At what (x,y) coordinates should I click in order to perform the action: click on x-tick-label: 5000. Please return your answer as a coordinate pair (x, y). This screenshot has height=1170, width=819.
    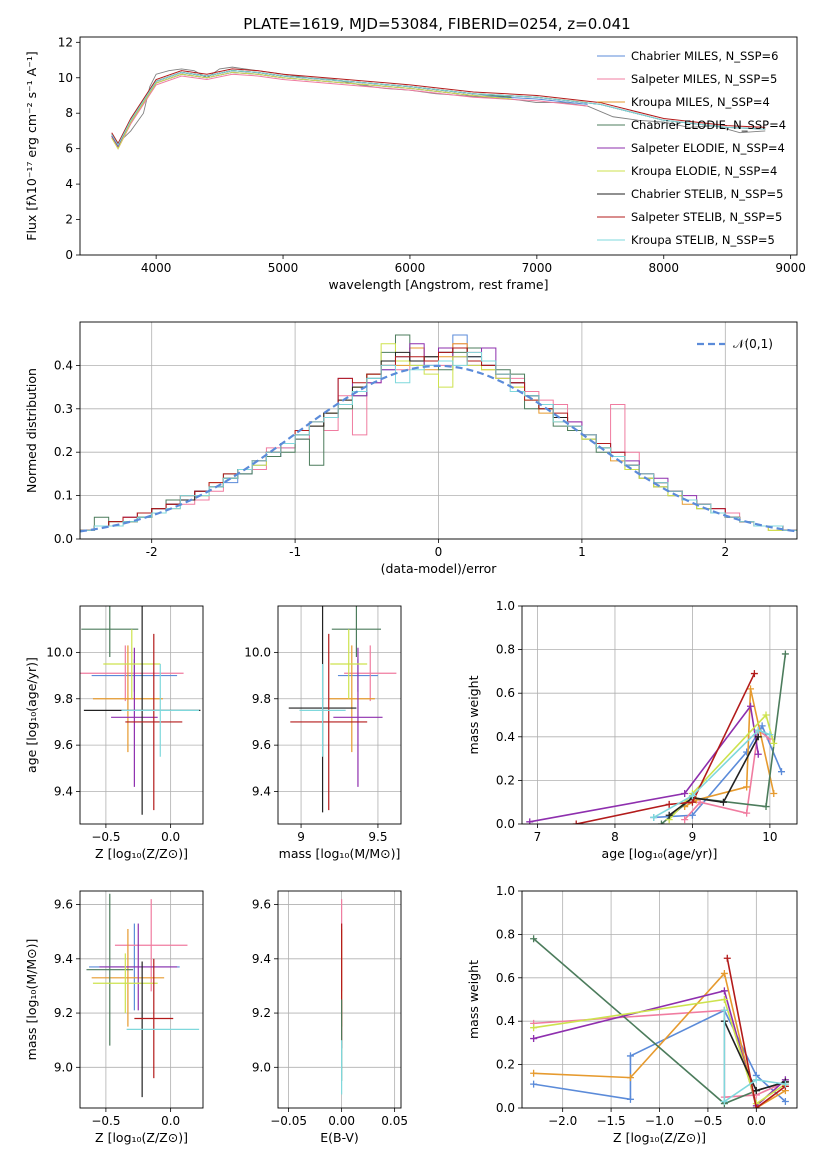
    Looking at the image, I should click on (283, 268).